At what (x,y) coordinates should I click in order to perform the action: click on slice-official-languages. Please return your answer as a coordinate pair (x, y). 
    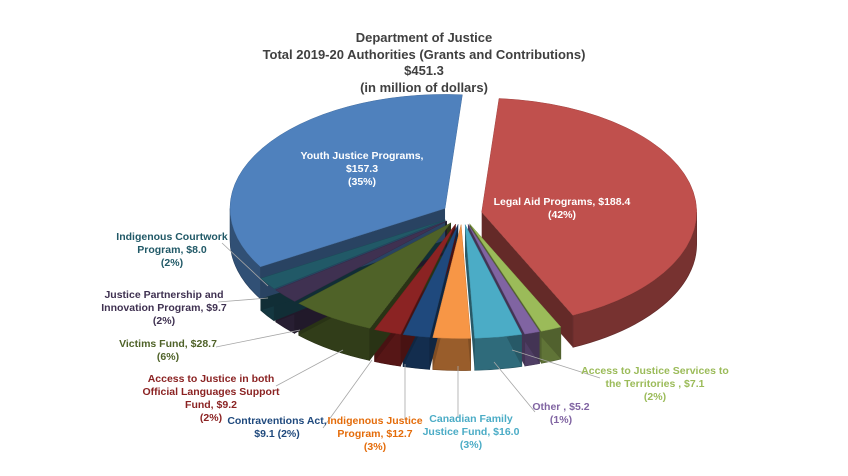
    Looking at the image, I should click on (415, 279).